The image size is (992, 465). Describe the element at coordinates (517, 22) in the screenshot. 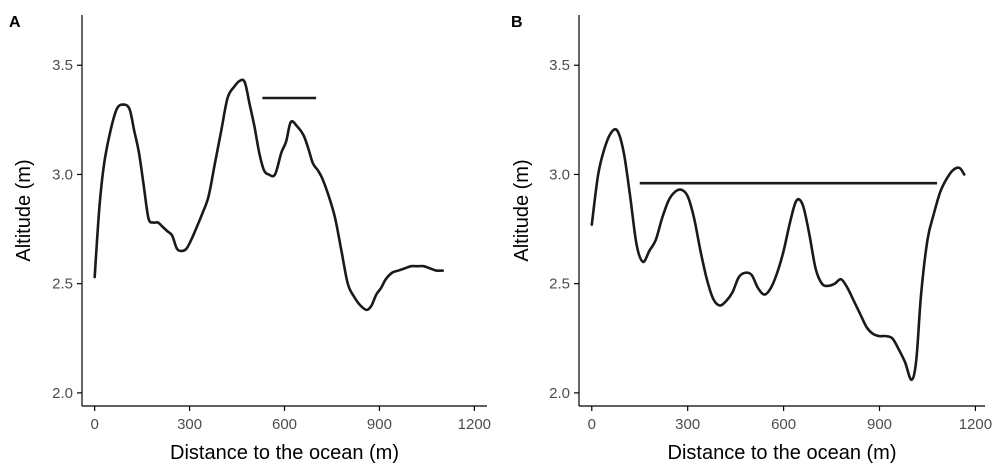

I see `panel-label: B` at that location.